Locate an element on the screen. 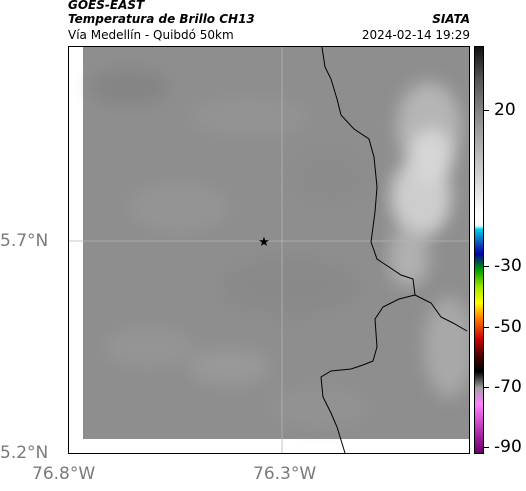 The image size is (526, 491). colorbar-label--90: -90 is located at coordinates (508, 447).